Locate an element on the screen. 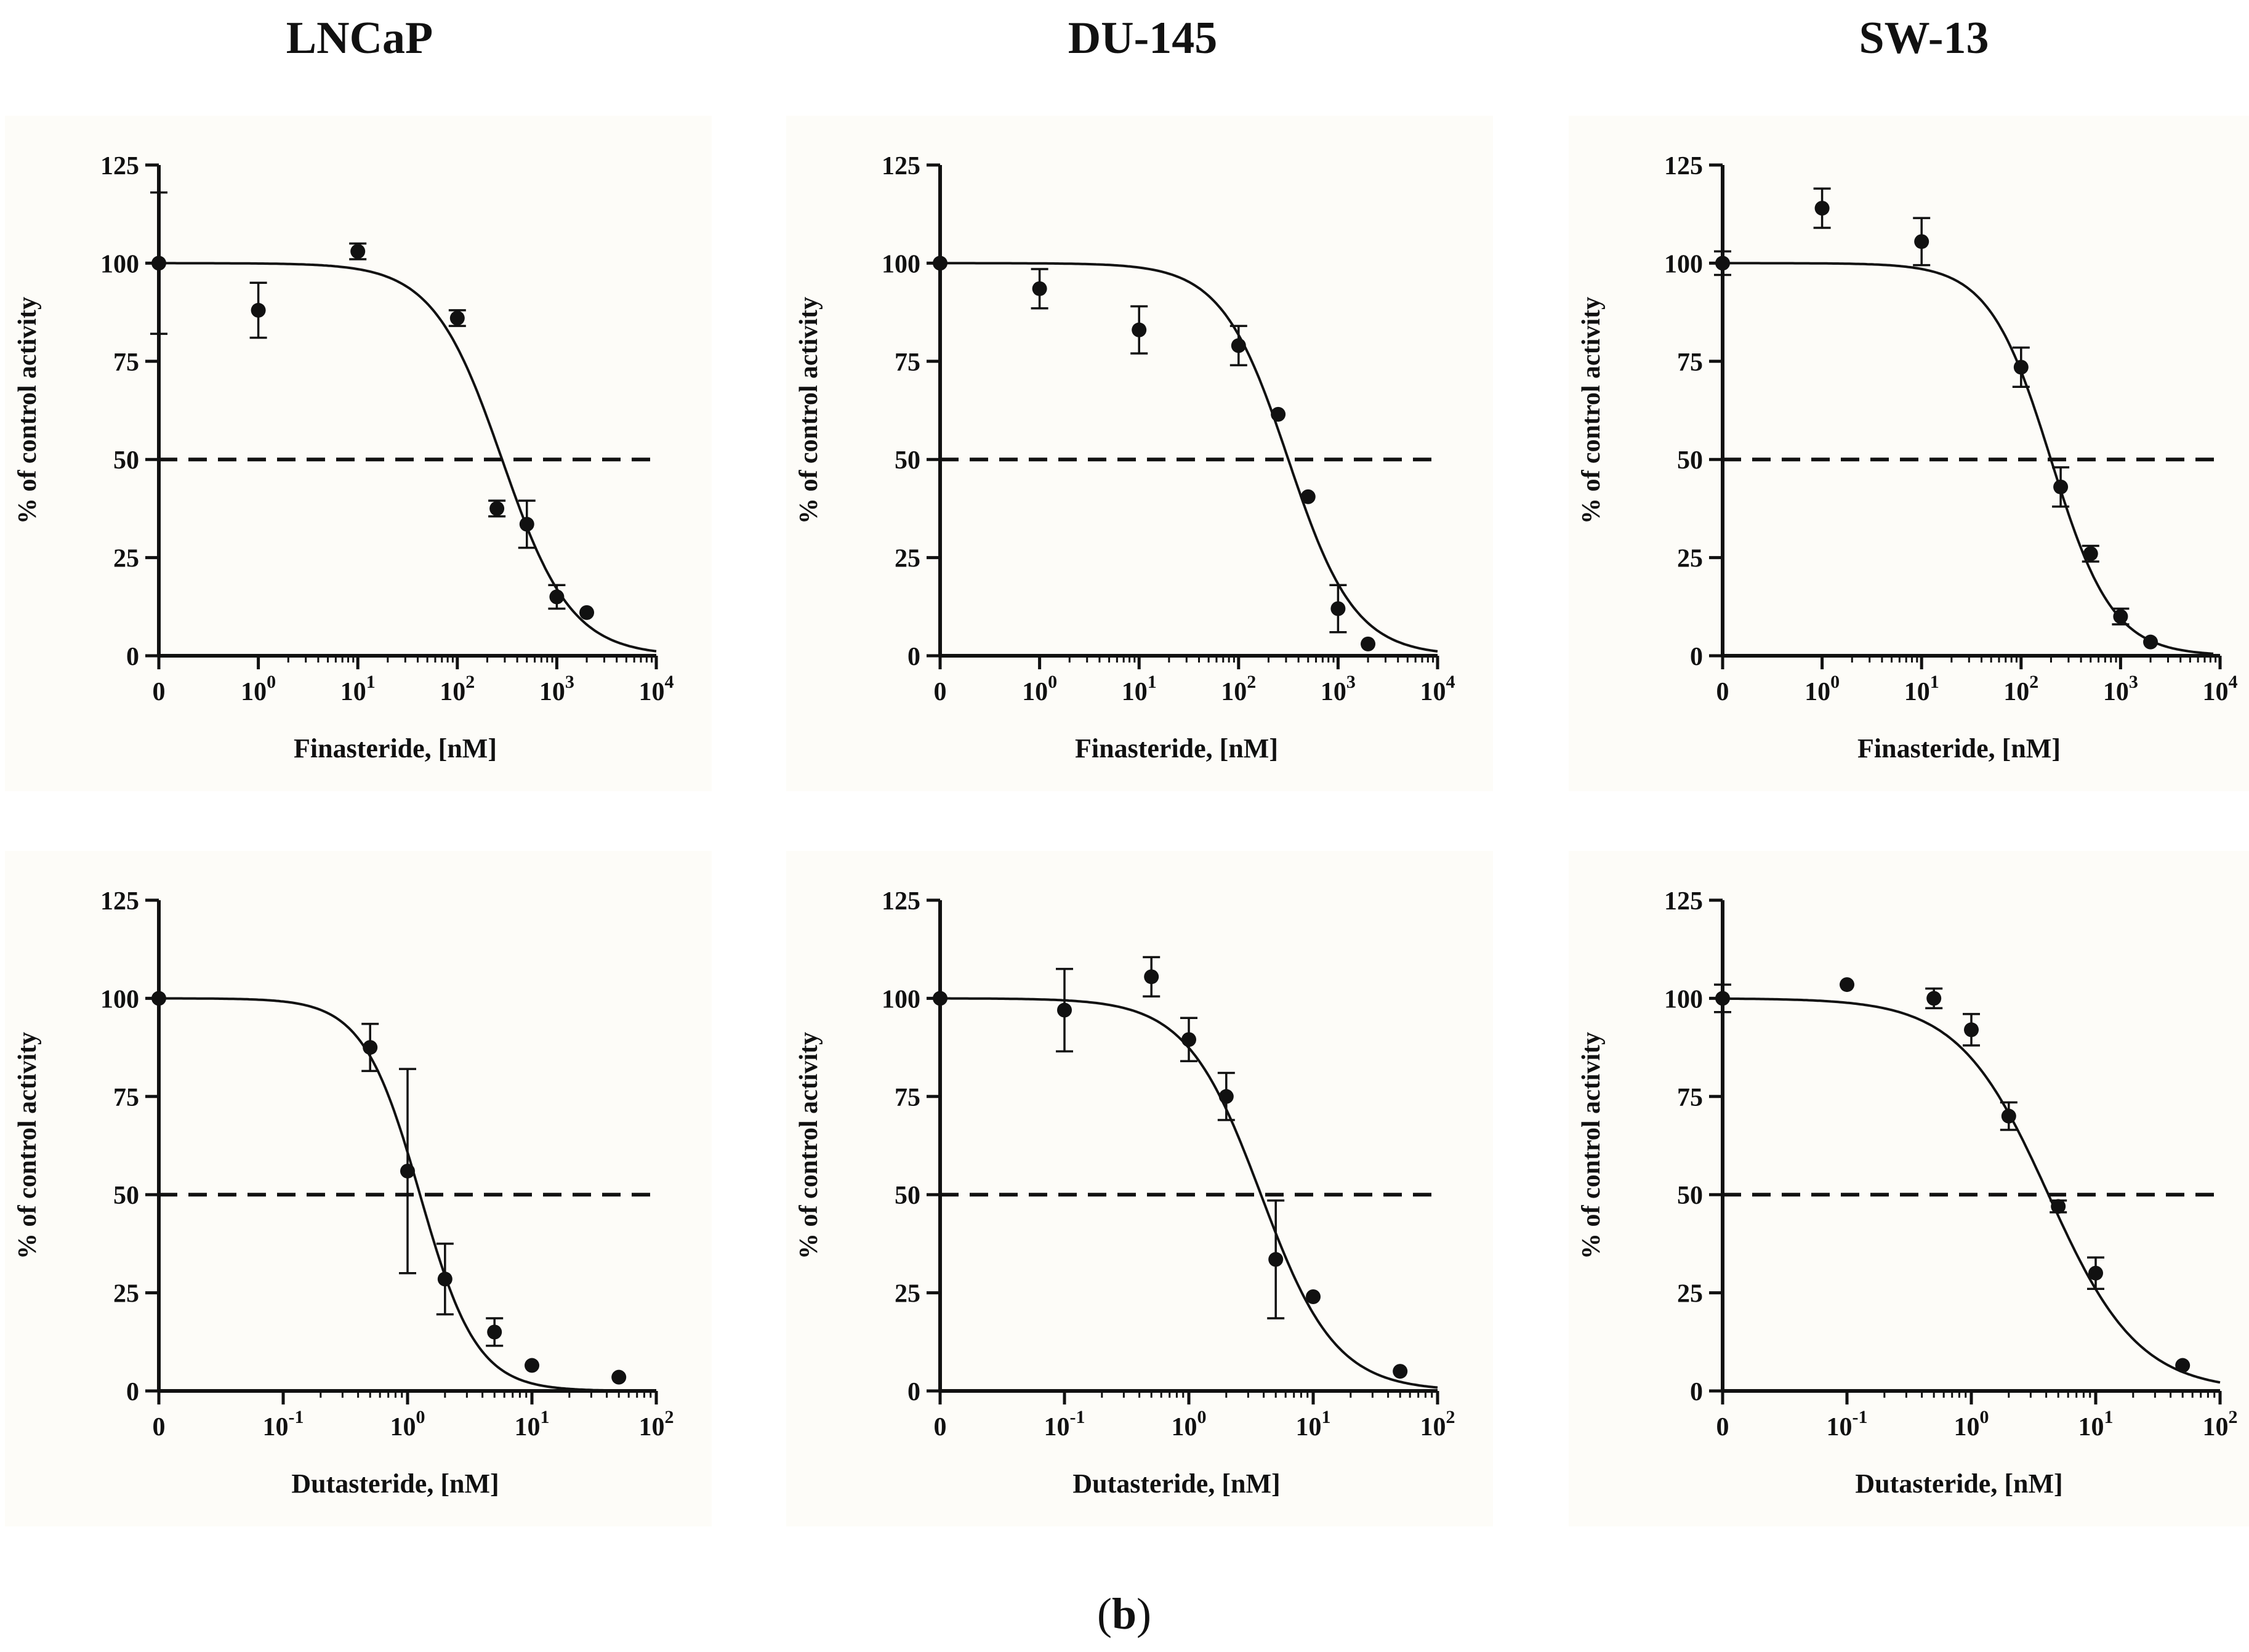  column-title-du145: DU-145 is located at coordinates (1143, 38).